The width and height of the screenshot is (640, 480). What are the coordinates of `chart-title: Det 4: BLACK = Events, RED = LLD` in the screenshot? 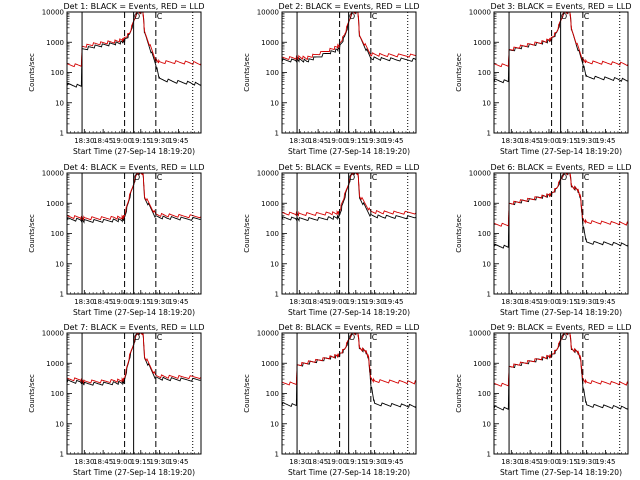 It's located at (134, 167).